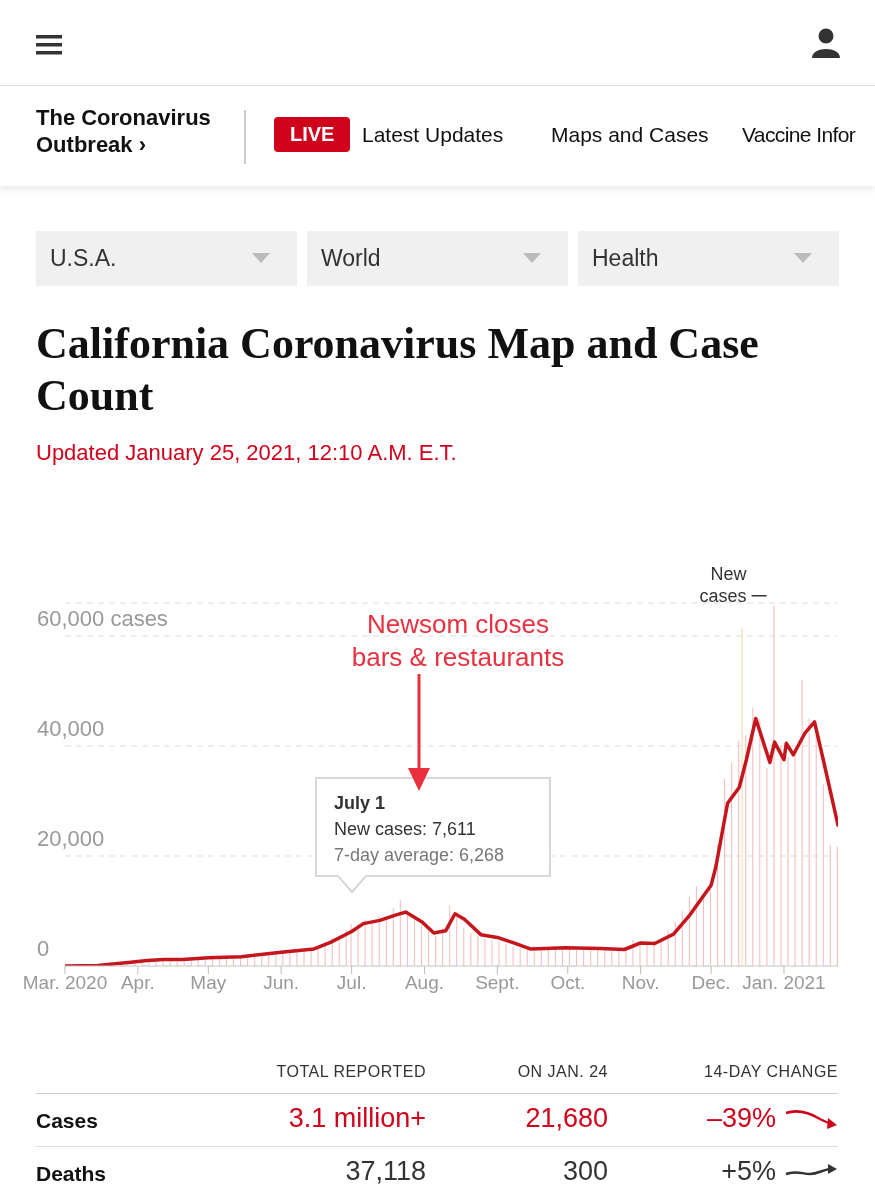 The height and width of the screenshot is (1200, 875). Describe the element at coordinates (585, 1171) in the screenshot. I see `text: 300` at that location.